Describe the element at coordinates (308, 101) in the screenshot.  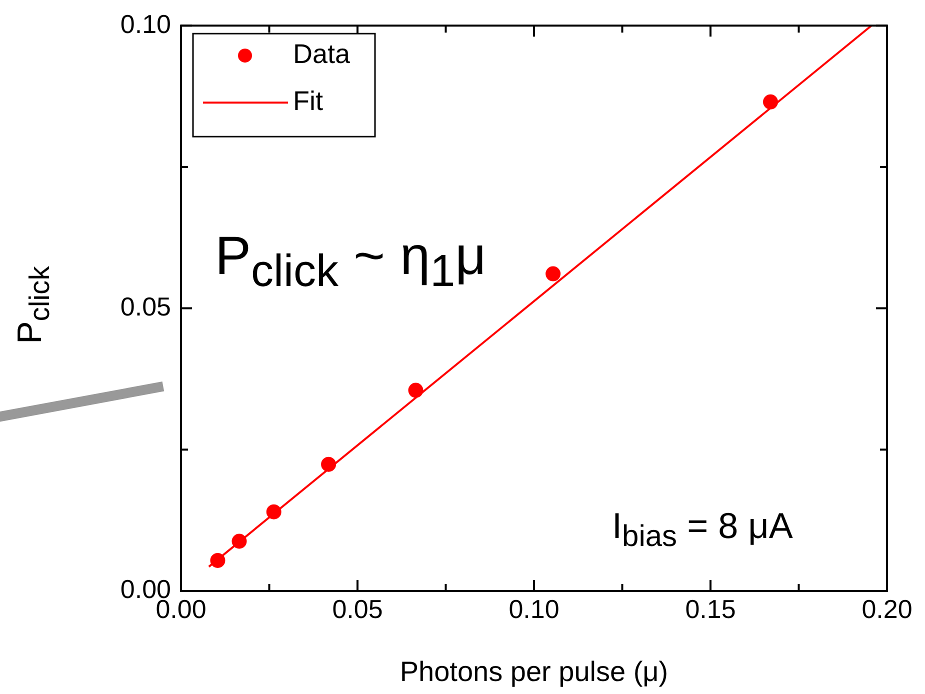
I see `legend-label: Fit` at that location.